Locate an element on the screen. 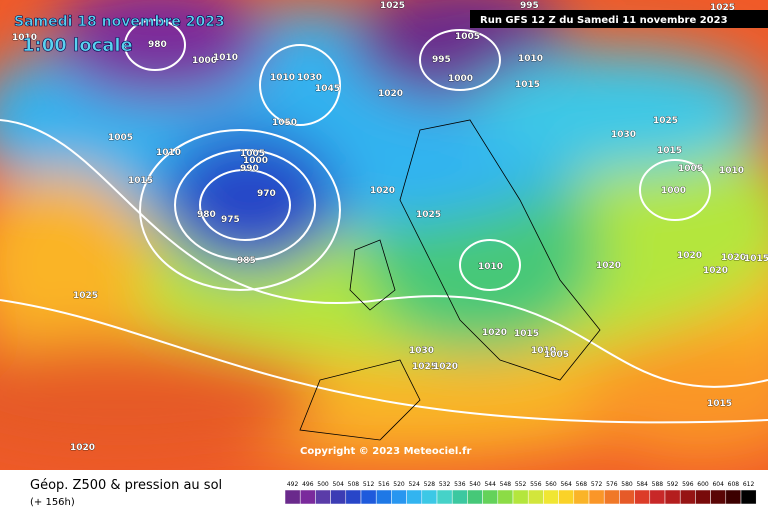 This screenshot has width=768, height=516. scale-label: 524 is located at coordinates (414, 484).